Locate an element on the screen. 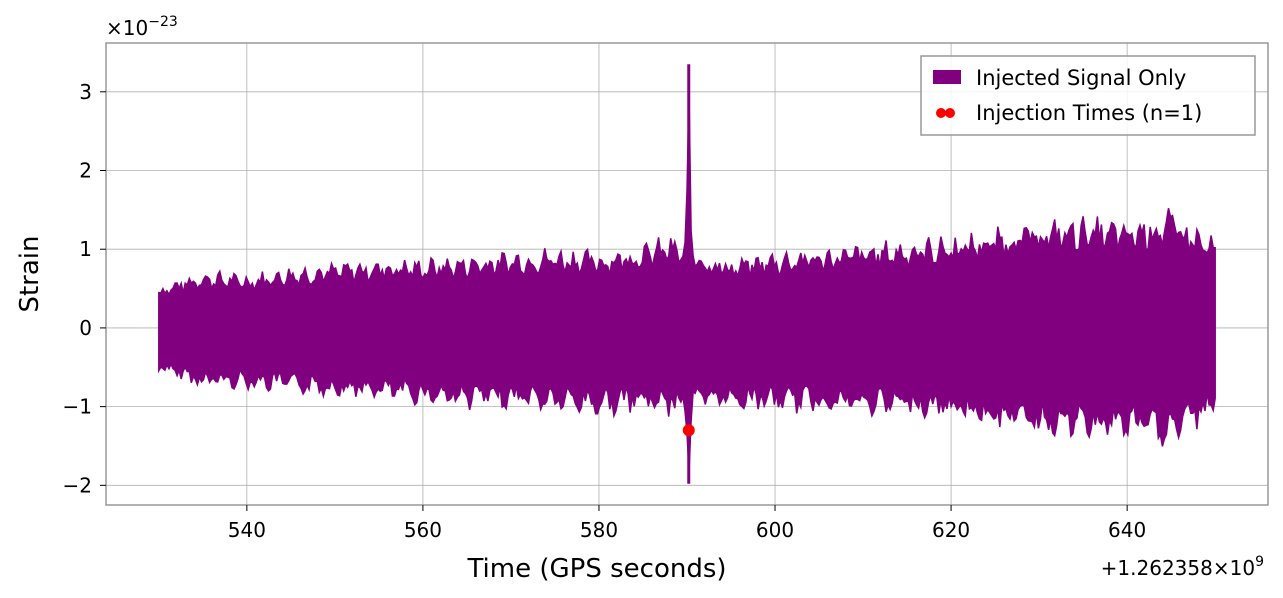 Image resolution: width=1283 pixels, height=598 pixels. x-offset-base: +1.262358×10 is located at coordinates (1178, 568).